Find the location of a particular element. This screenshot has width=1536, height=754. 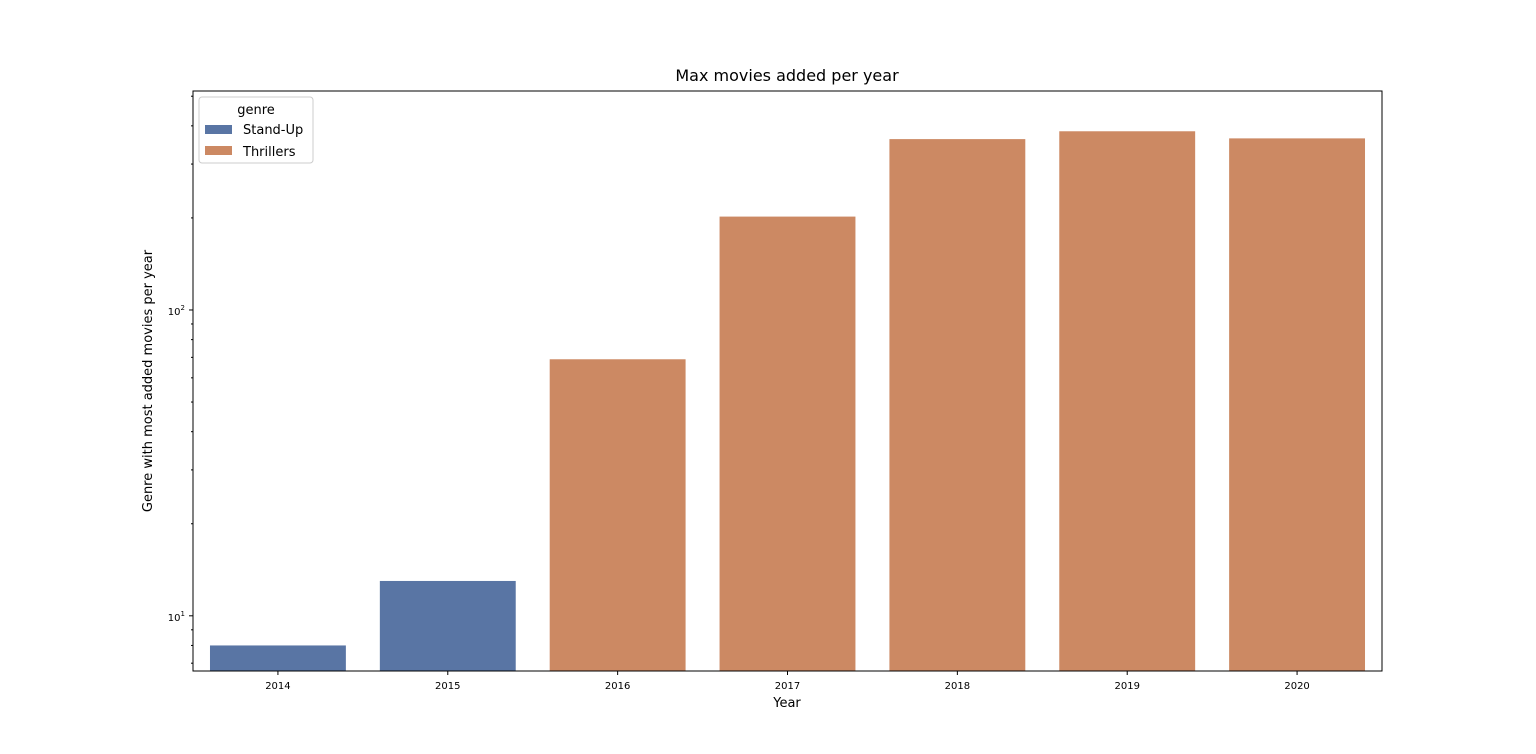

bar-2017 is located at coordinates (787, 444).